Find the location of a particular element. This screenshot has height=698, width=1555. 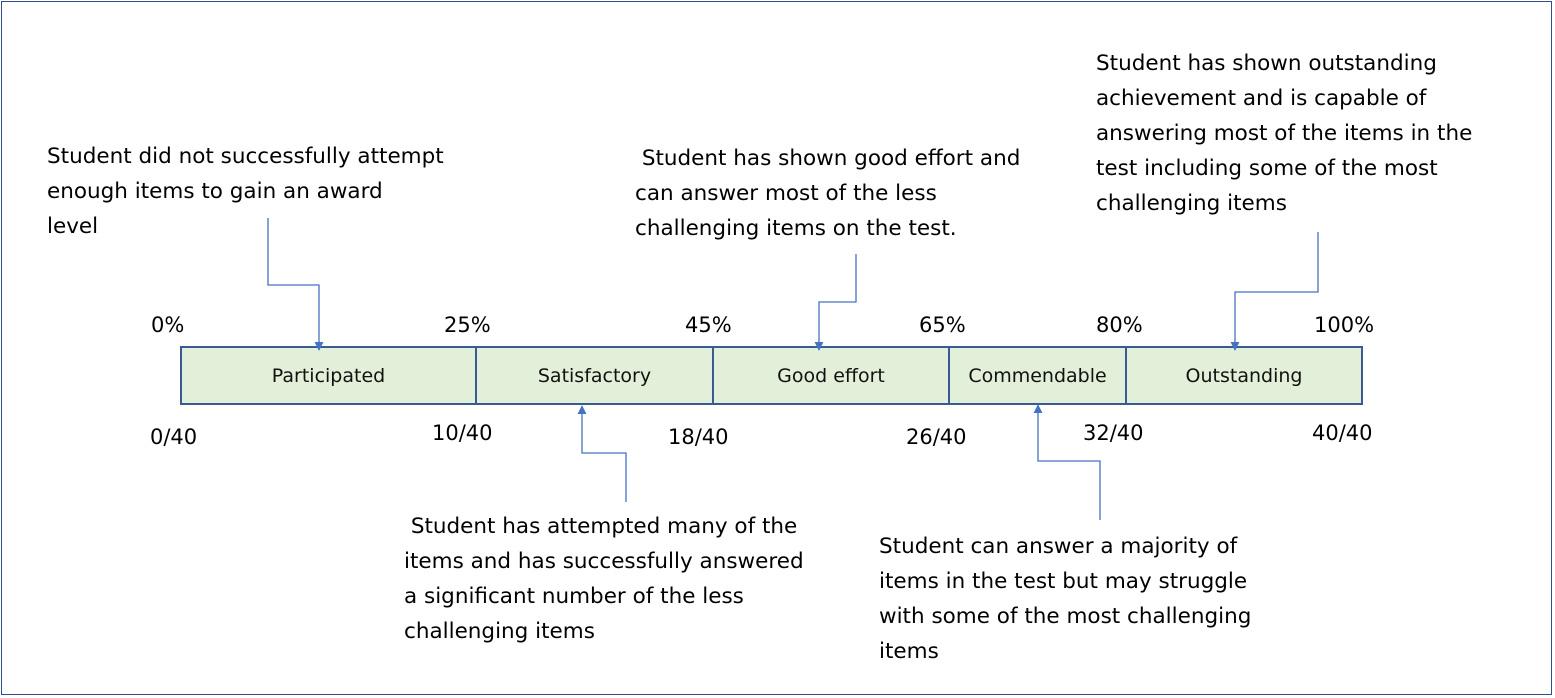

percent-label-45: 45% is located at coordinates (708, 325).